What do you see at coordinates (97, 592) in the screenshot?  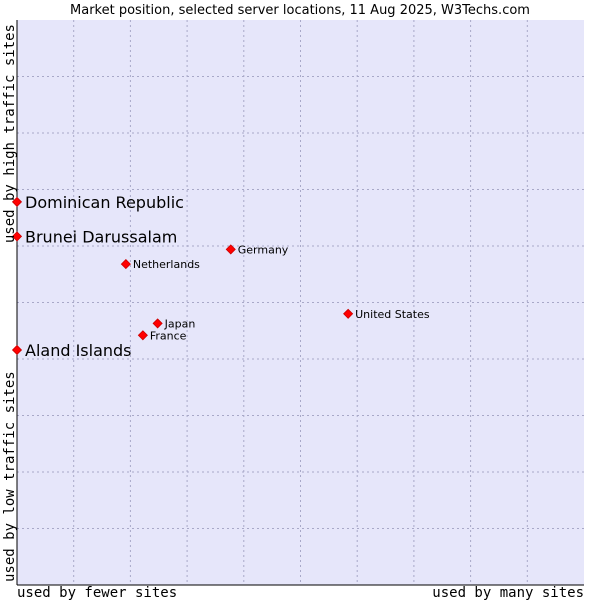 I see `x-axis-label-left: used by fewer sites` at bounding box center [97, 592].